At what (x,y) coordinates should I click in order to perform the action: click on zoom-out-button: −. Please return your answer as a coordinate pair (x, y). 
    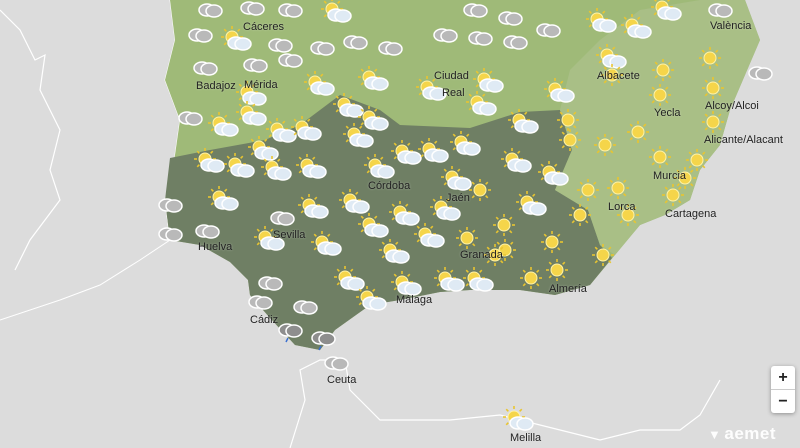
    Looking at the image, I should click on (783, 401).